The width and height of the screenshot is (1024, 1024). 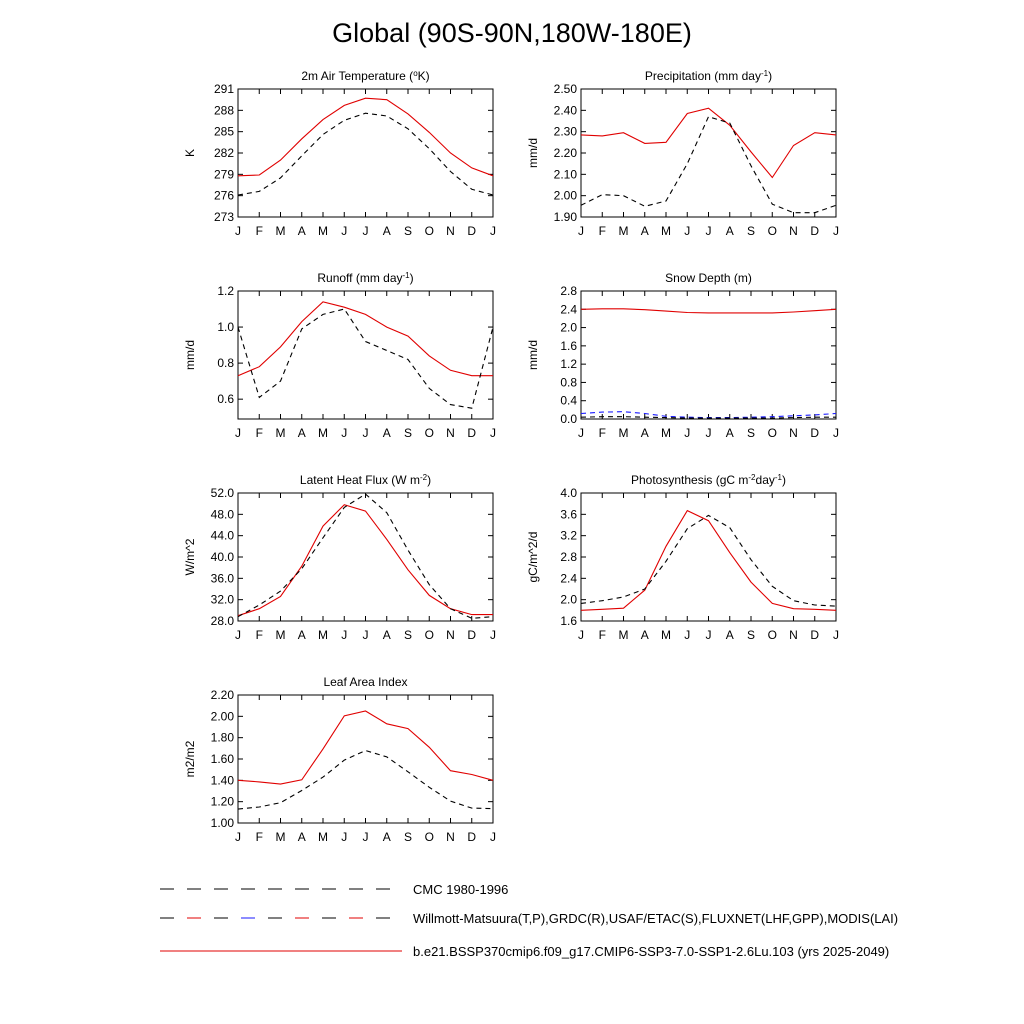 I want to click on y-tick-label: 1.20, so click(x=223, y=802).